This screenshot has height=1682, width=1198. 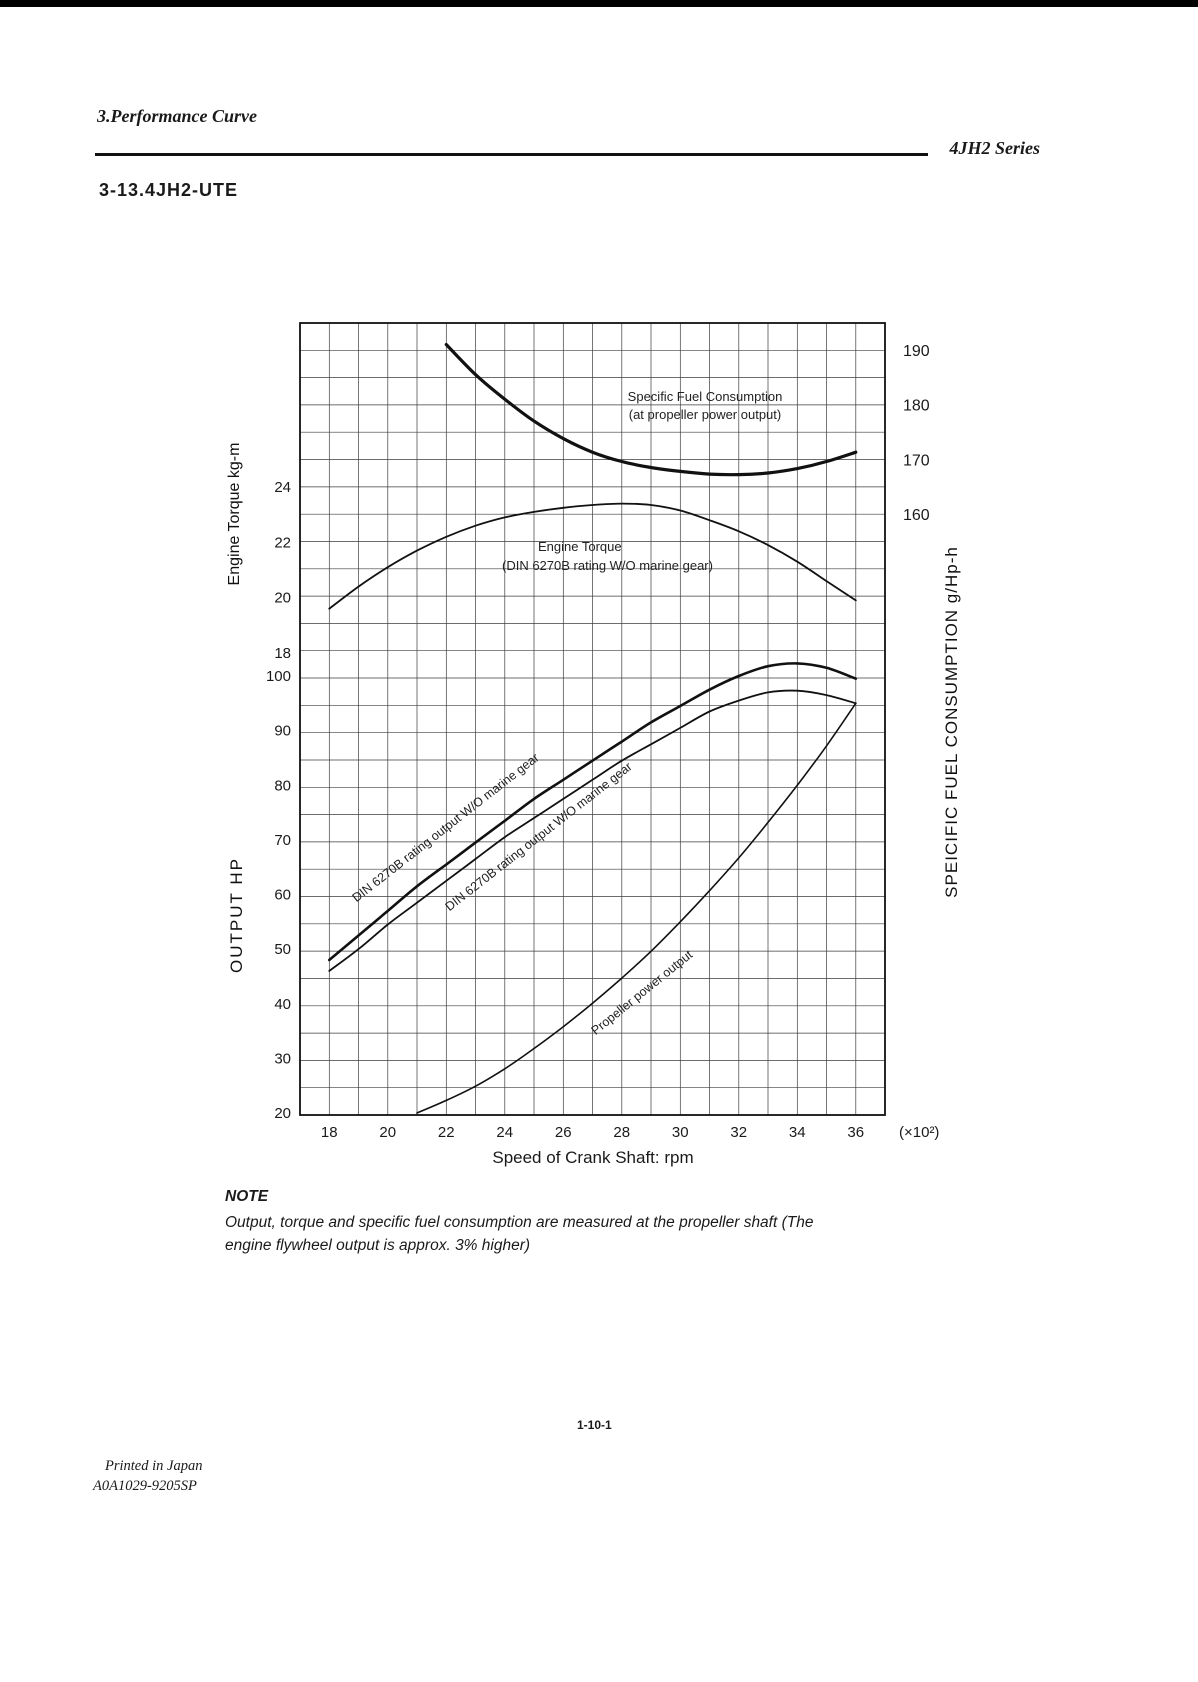 What do you see at coordinates (705, 396) in the screenshot?
I see `sfc-curve-label-line1: Specific Fuel Consumption` at bounding box center [705, 396].